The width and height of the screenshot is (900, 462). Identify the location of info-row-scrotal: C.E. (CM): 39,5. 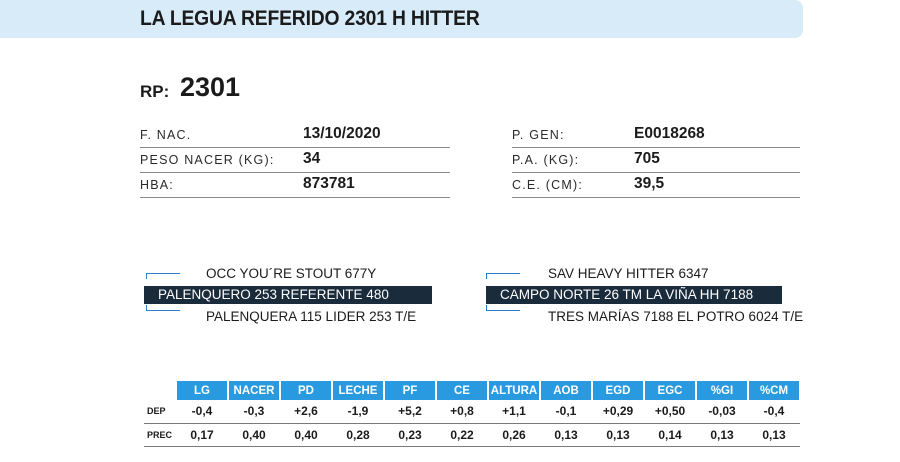
(656, 185).